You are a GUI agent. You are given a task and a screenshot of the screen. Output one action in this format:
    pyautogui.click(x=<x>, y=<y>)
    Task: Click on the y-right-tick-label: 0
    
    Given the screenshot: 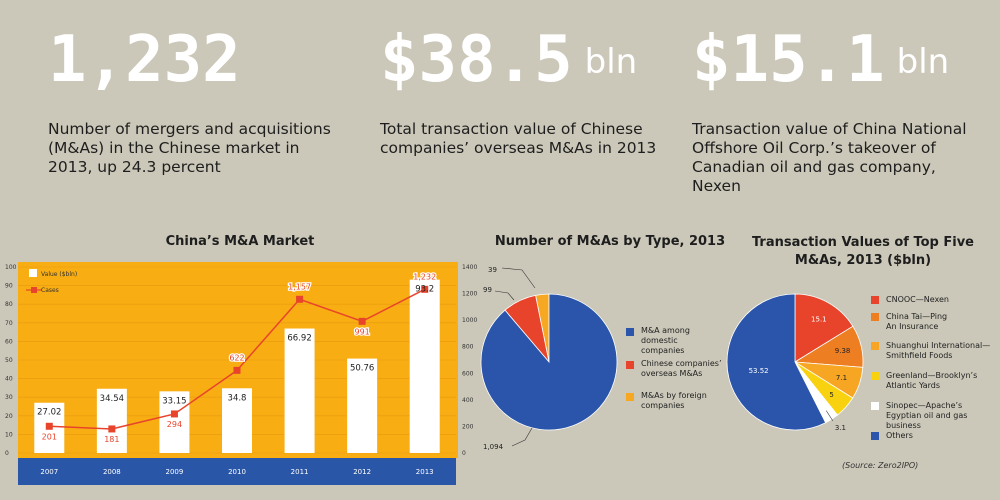 What is the action you would take?
    pyautogui.click(x=464, y=453)
    